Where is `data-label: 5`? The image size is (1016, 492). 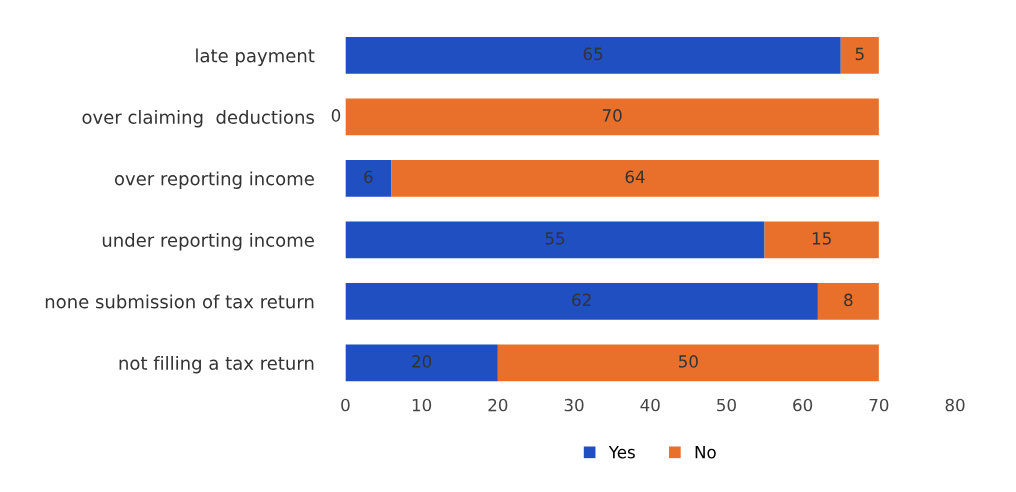
data-label: 5 is located at coordinates (859, 54).